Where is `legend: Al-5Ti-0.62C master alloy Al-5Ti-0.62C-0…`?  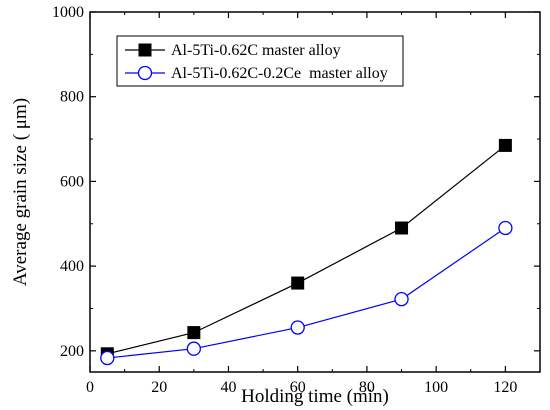
legend: Al-5Ti-0.62C master alloy Al-5Ti-0.62C-0… is located at coordinates (260, 61).